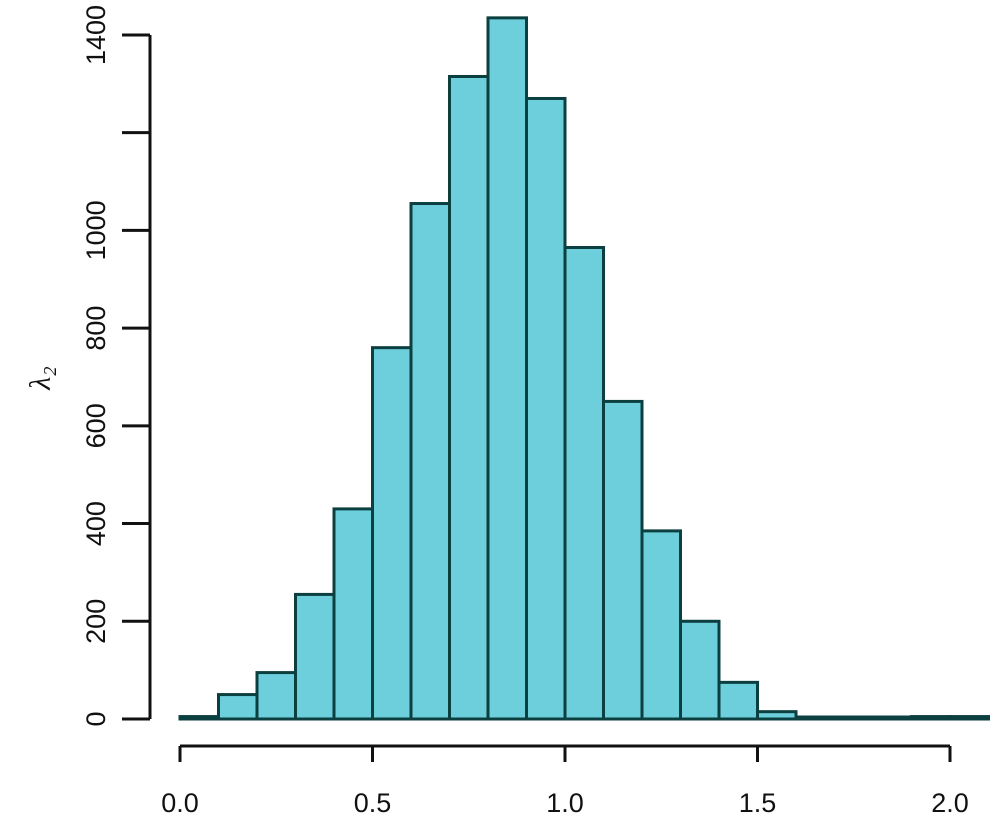 The width and height of the screenshot is (996, 826). What do you see at coordinates (758, 803) in the screenshot?
I see `x-tick-label: 1.5` at bounding box center [758, 803].